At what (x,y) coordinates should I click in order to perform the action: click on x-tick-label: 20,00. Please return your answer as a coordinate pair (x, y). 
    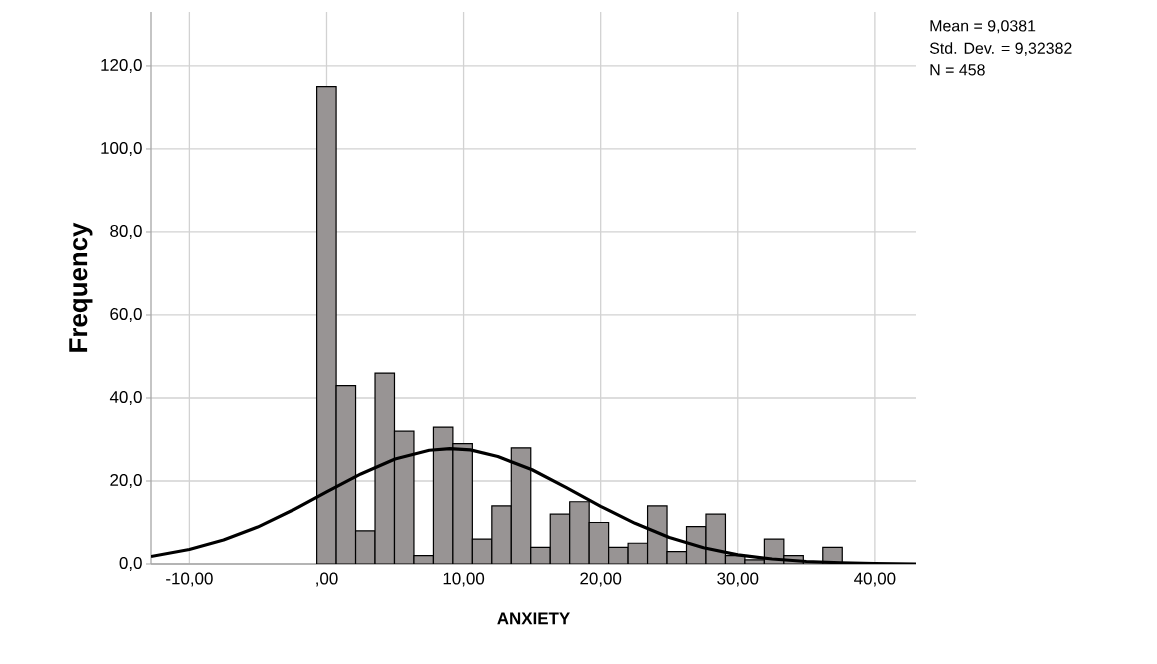
    Looking at the image, I should click on (601, 579).